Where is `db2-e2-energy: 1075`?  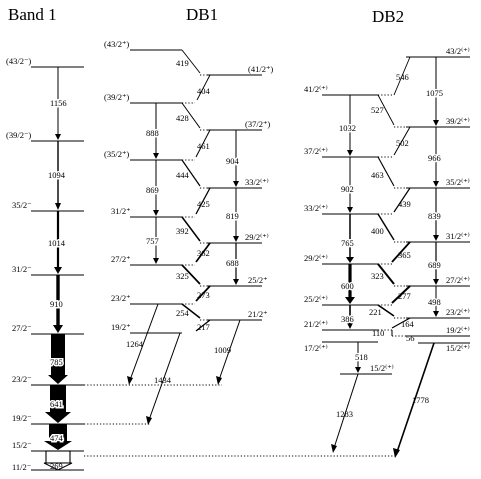 db2-e2-energy: 1075 is located at coordinates (434, 93).